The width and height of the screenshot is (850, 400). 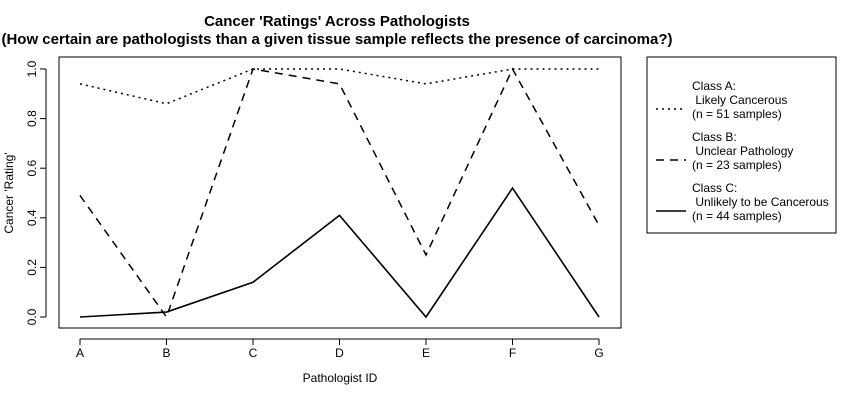 I want to click on legend-label: Likely Cancerous, so click(x=739, y=100).